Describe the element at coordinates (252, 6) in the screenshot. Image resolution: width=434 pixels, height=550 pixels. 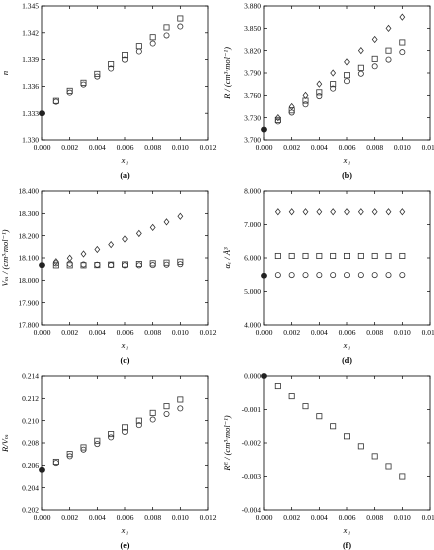
I see `y-tick-label: 3.880` at that location.